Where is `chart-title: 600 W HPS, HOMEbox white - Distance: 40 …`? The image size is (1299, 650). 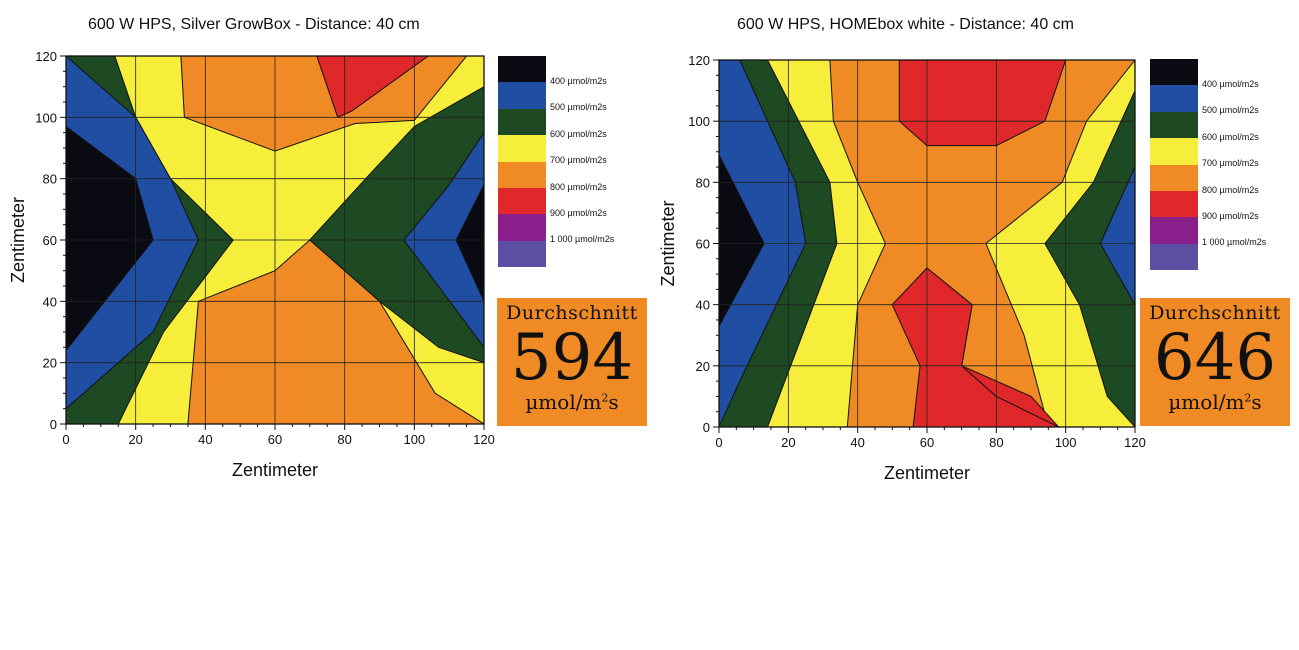
chart-title: 600 W HPS, HOMEbox white - Distance: 40 … is located at coordinates (905, 24).